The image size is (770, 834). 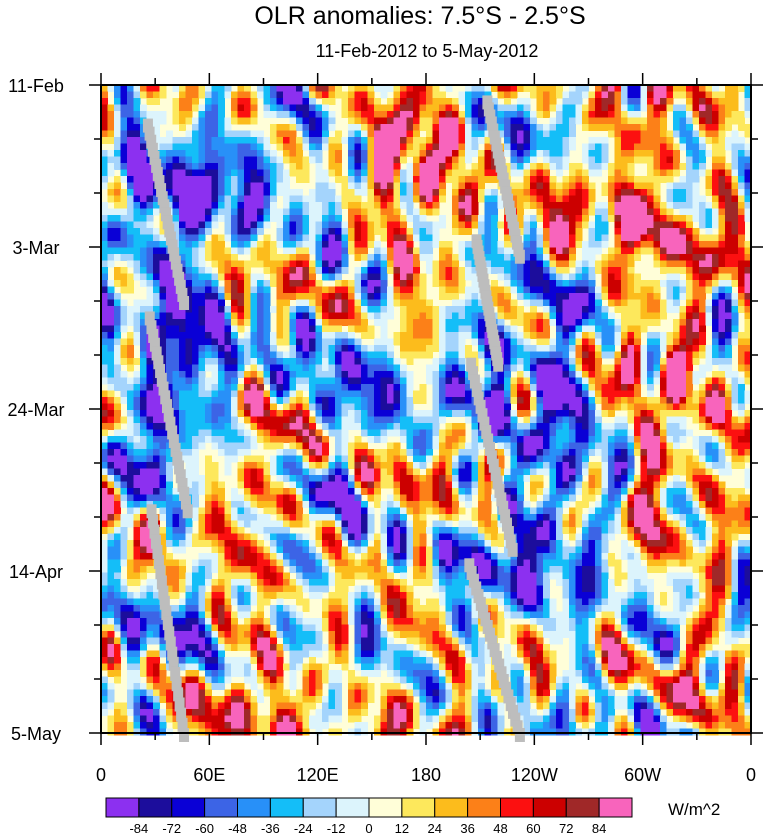 I want to click on chart-title: OLR anomalies: 7.5°S - 2.5°S, so click(x=419, y=16).